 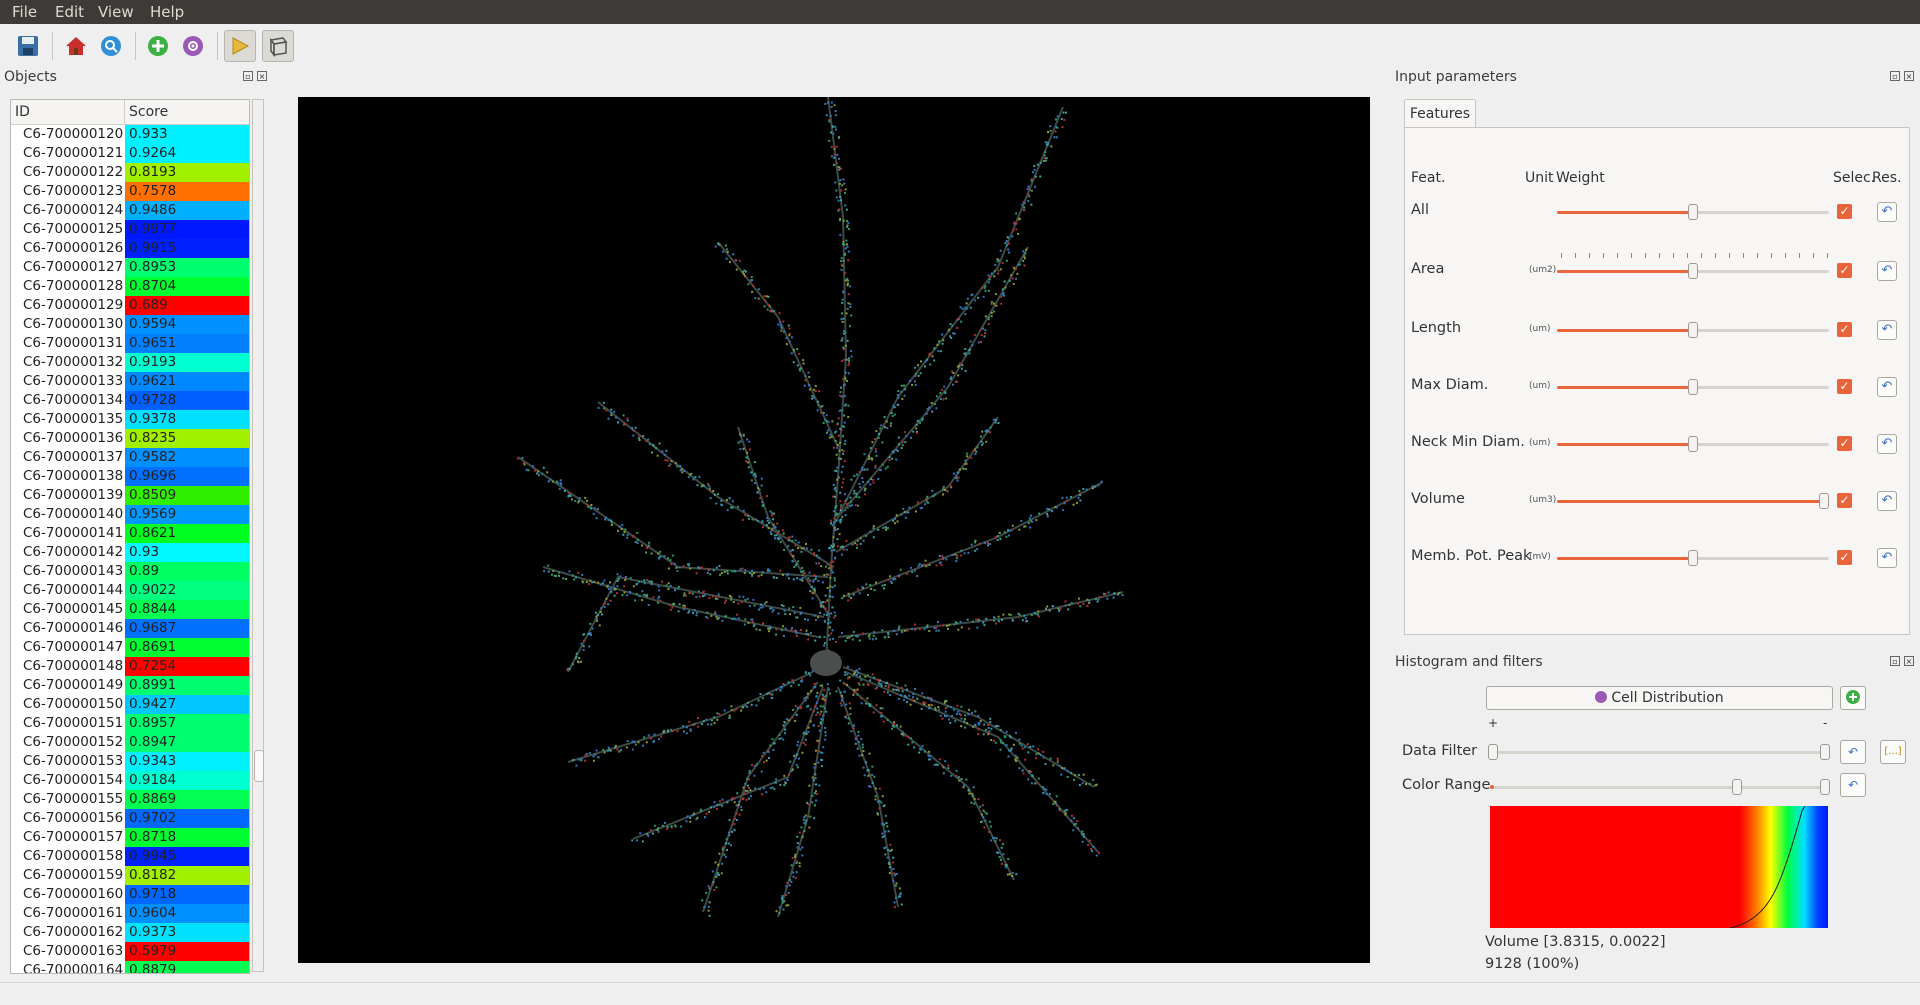 What do you see at coordinates (1660, 787) in the screenshot?
I see `color-range-slider` at bounding box center [1660, 787].